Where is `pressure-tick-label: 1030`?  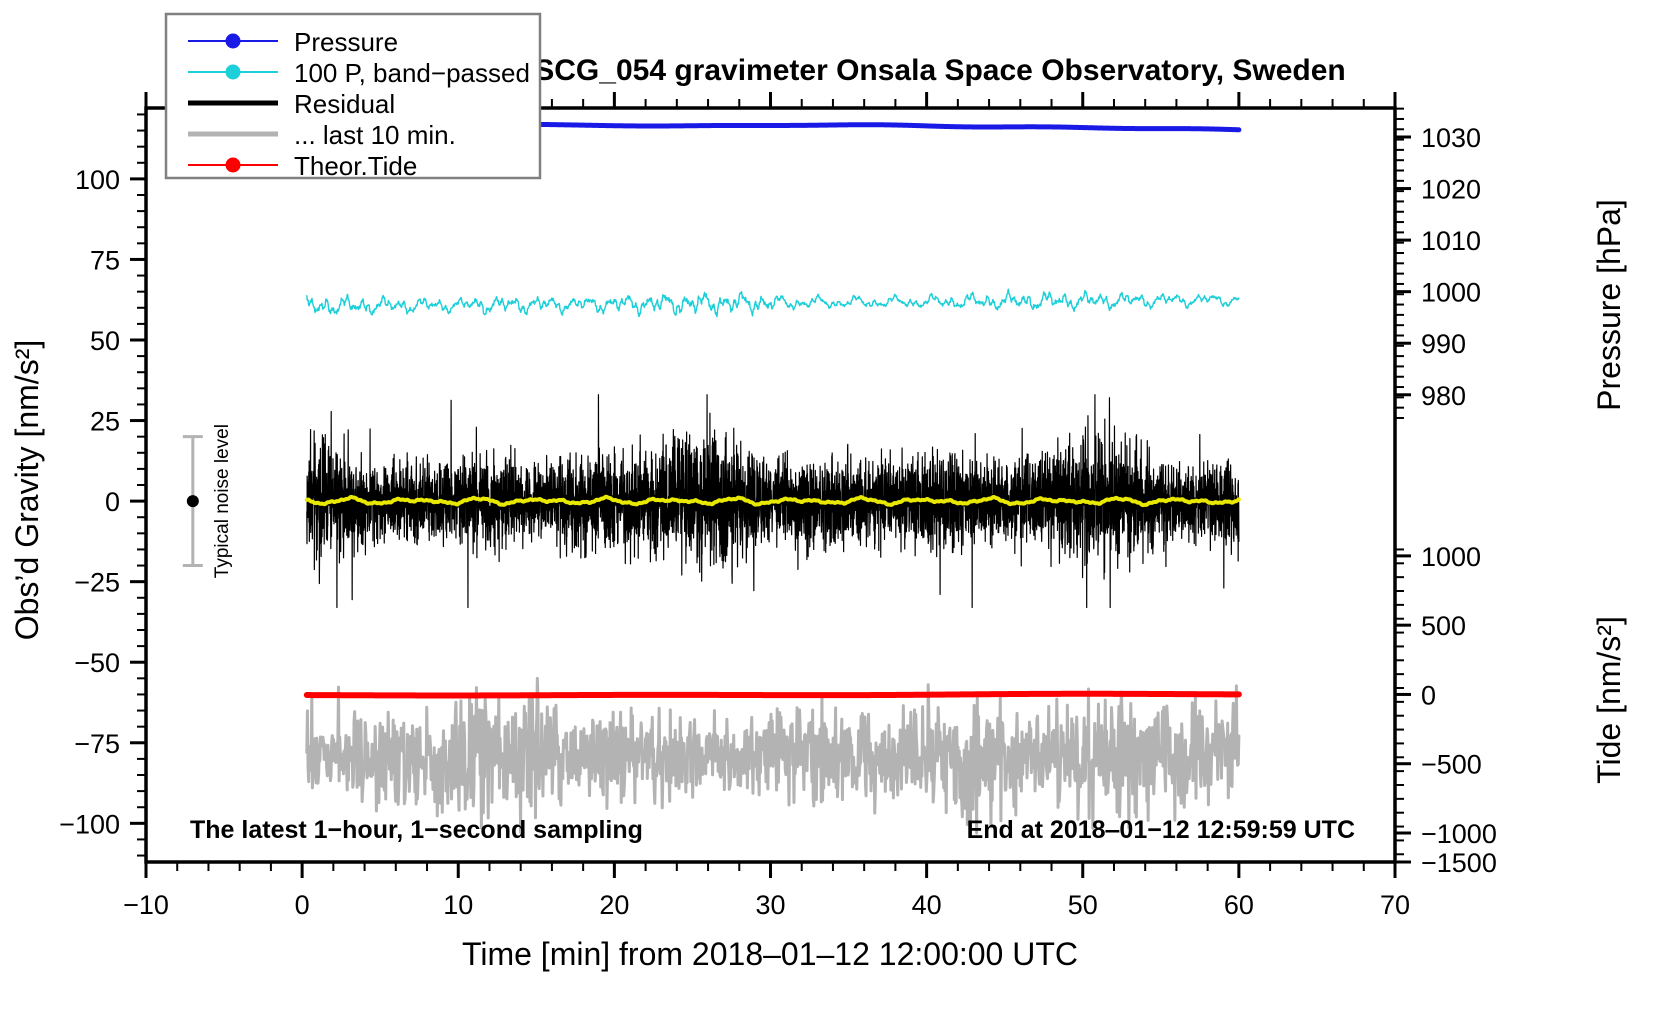 pressure-tick-label: 1030 is located at coordinates (1451, 138).